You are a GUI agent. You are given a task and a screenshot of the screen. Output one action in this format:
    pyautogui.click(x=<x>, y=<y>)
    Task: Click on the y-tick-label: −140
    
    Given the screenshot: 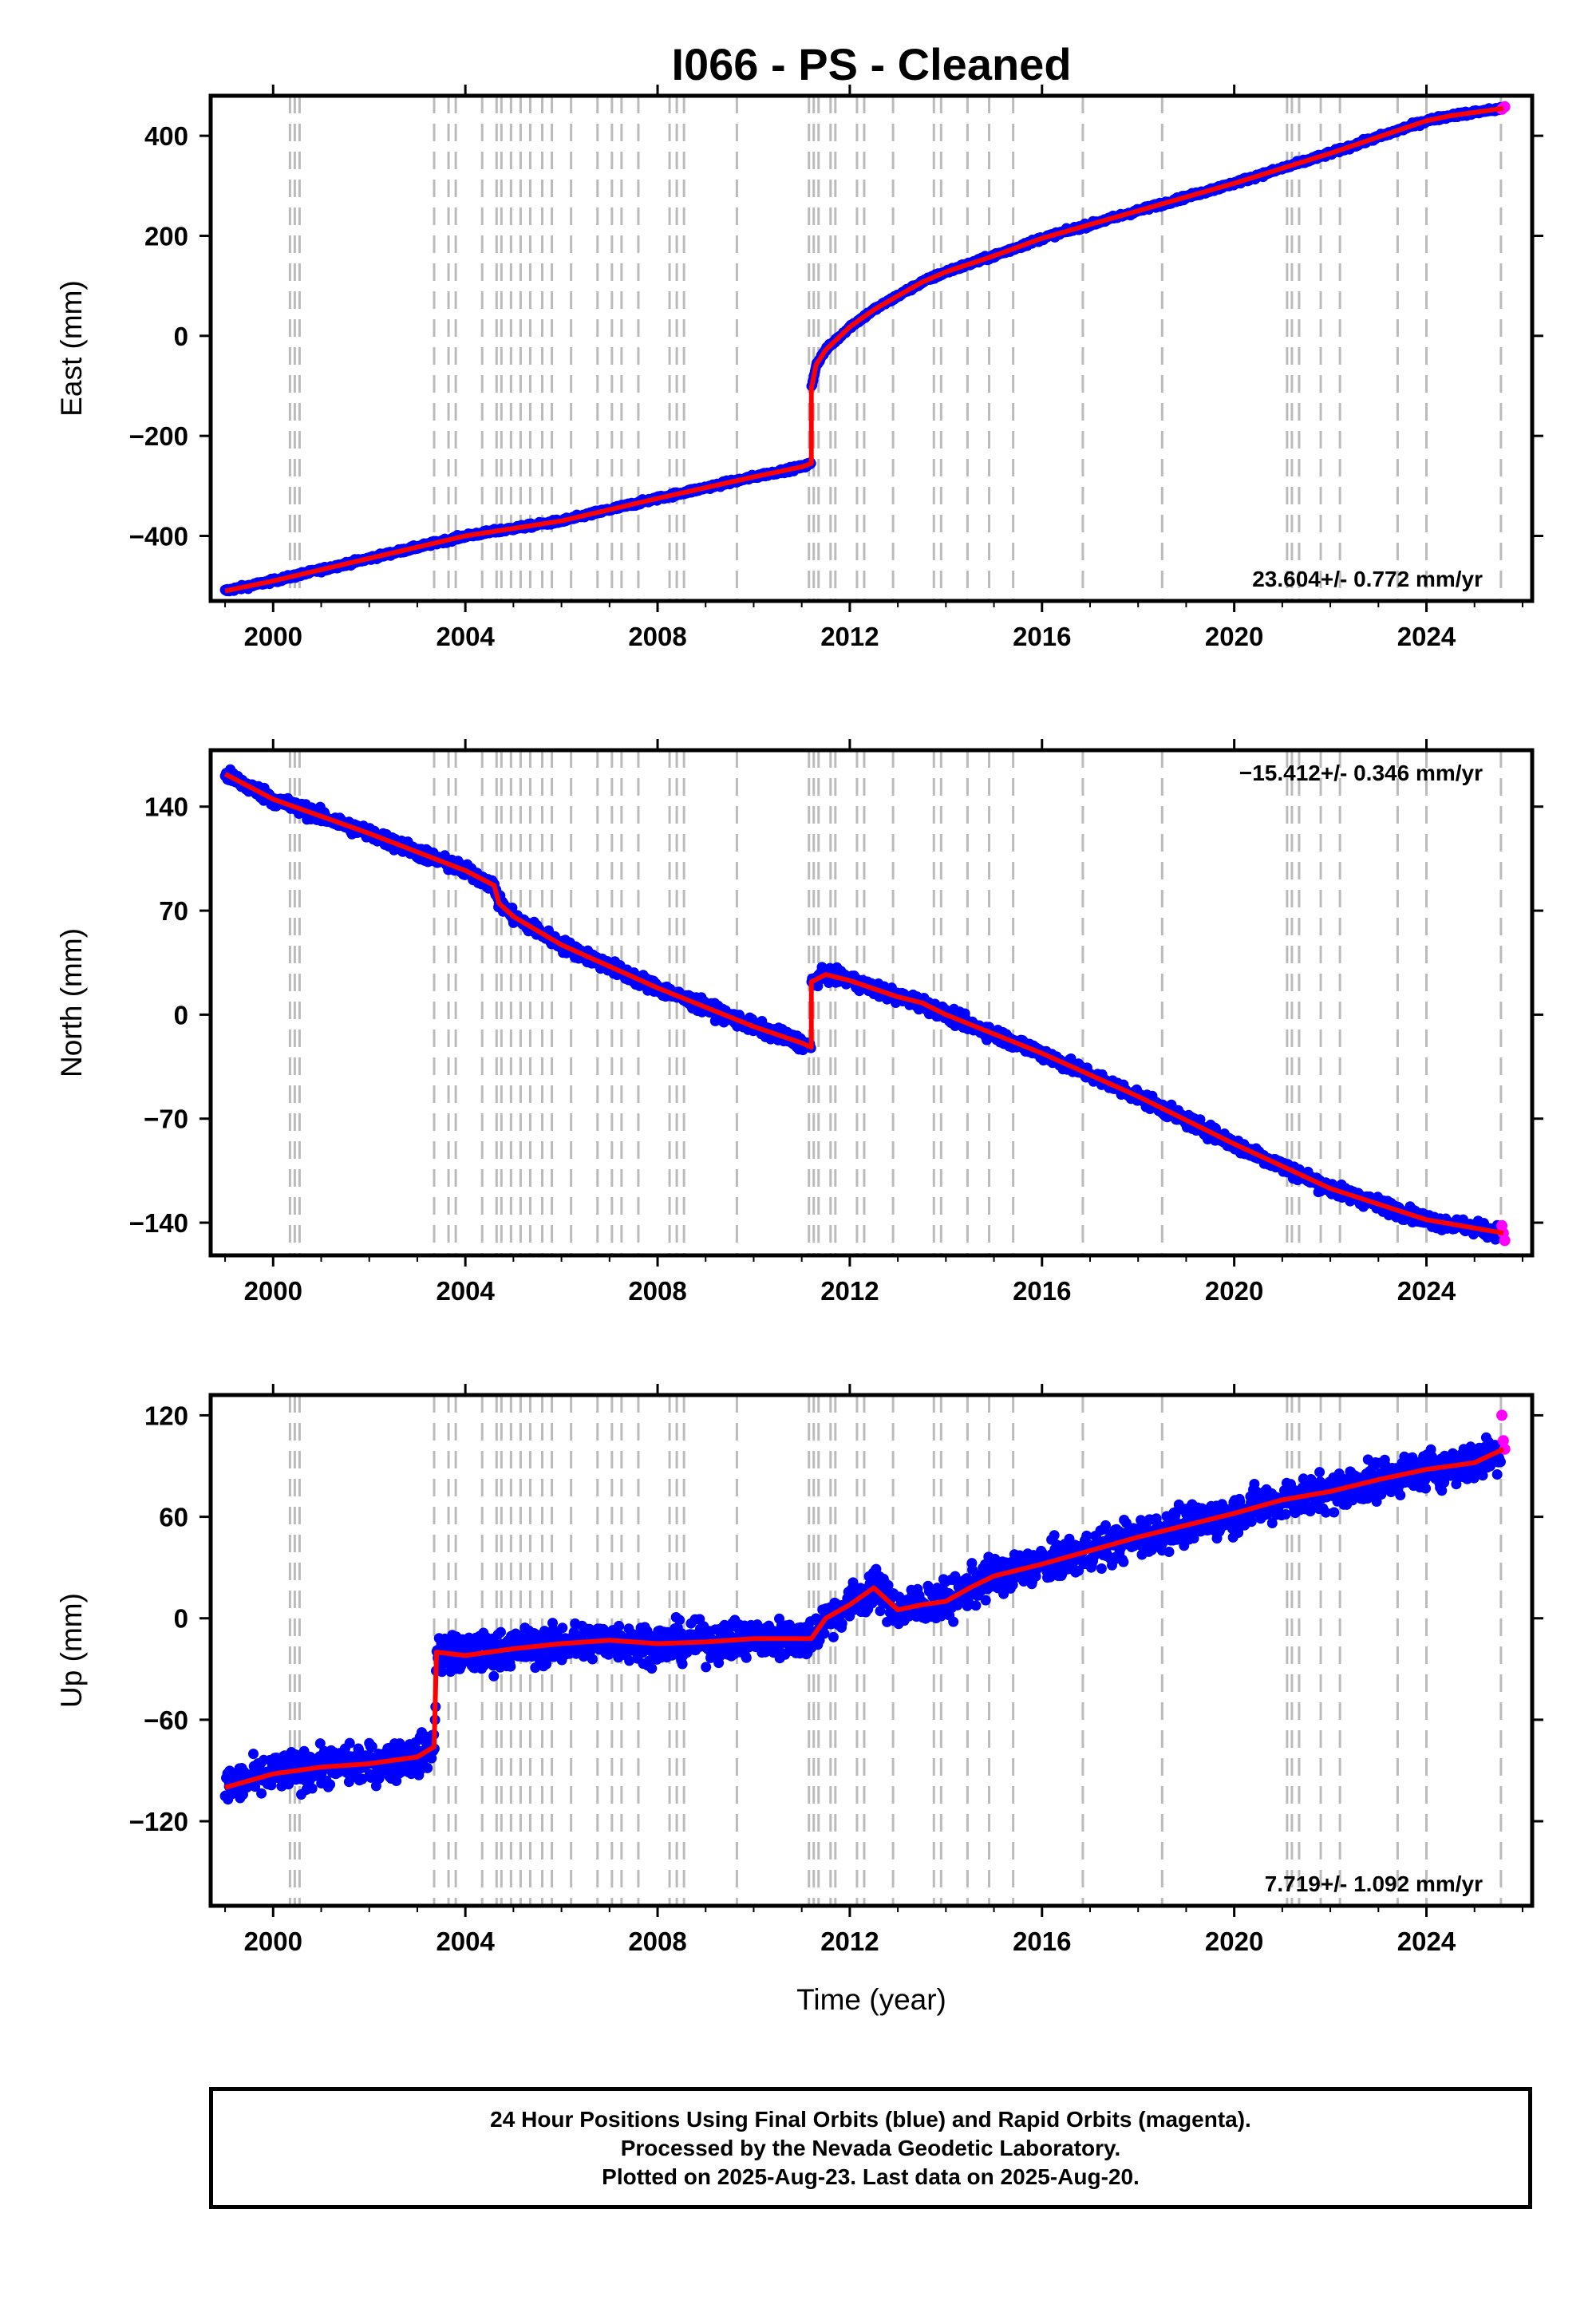 What is the action you would take?
    pyautogui.click(x=158, y=1223)
    